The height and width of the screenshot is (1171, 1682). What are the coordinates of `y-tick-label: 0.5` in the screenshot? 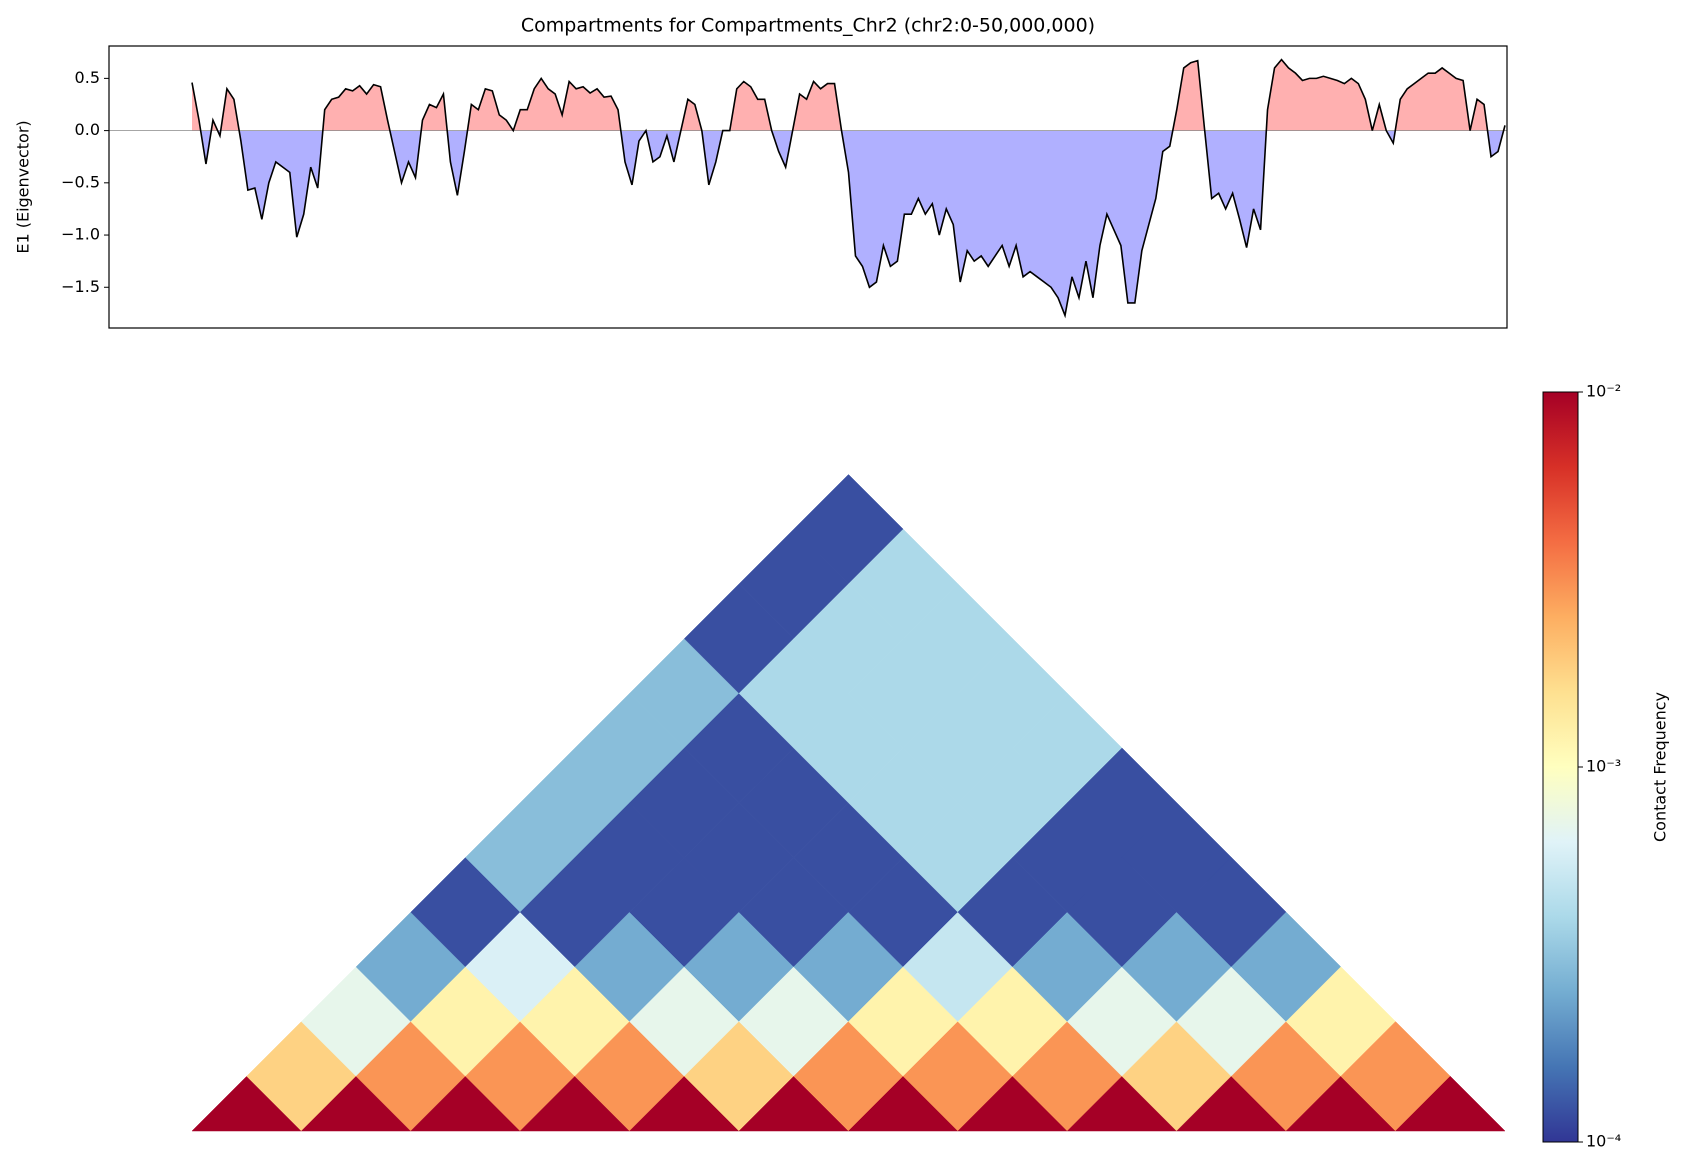 It's located at (87, 77).